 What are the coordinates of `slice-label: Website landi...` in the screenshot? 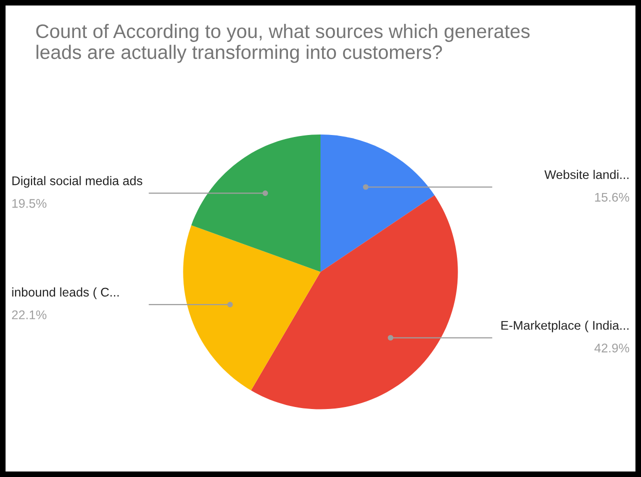 It's located at (586, 175).